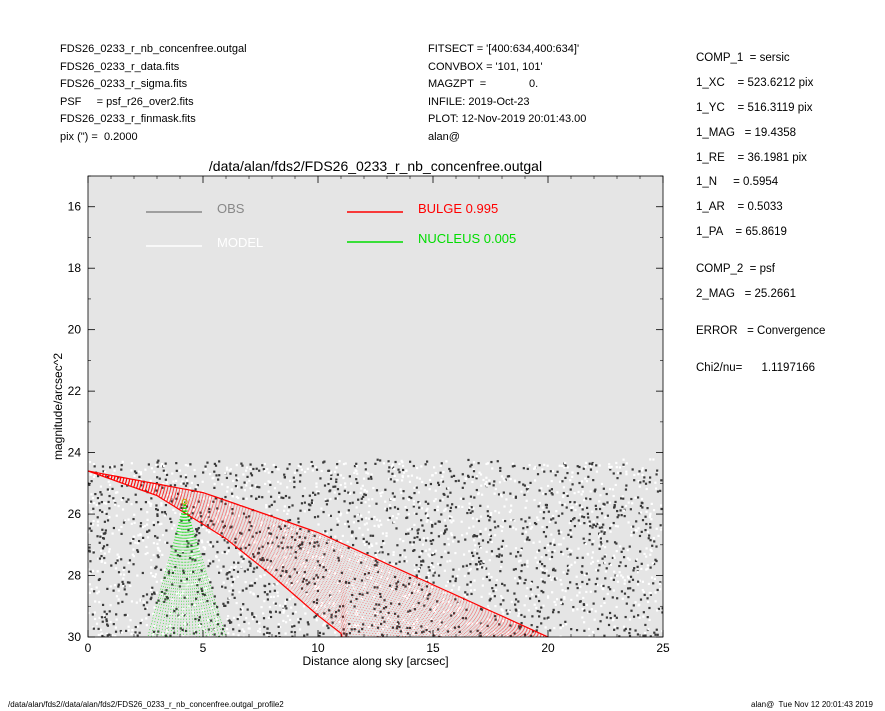  I want to click on sidebar-line-3: 1_MAG = 19.4358, so click(746, 133).